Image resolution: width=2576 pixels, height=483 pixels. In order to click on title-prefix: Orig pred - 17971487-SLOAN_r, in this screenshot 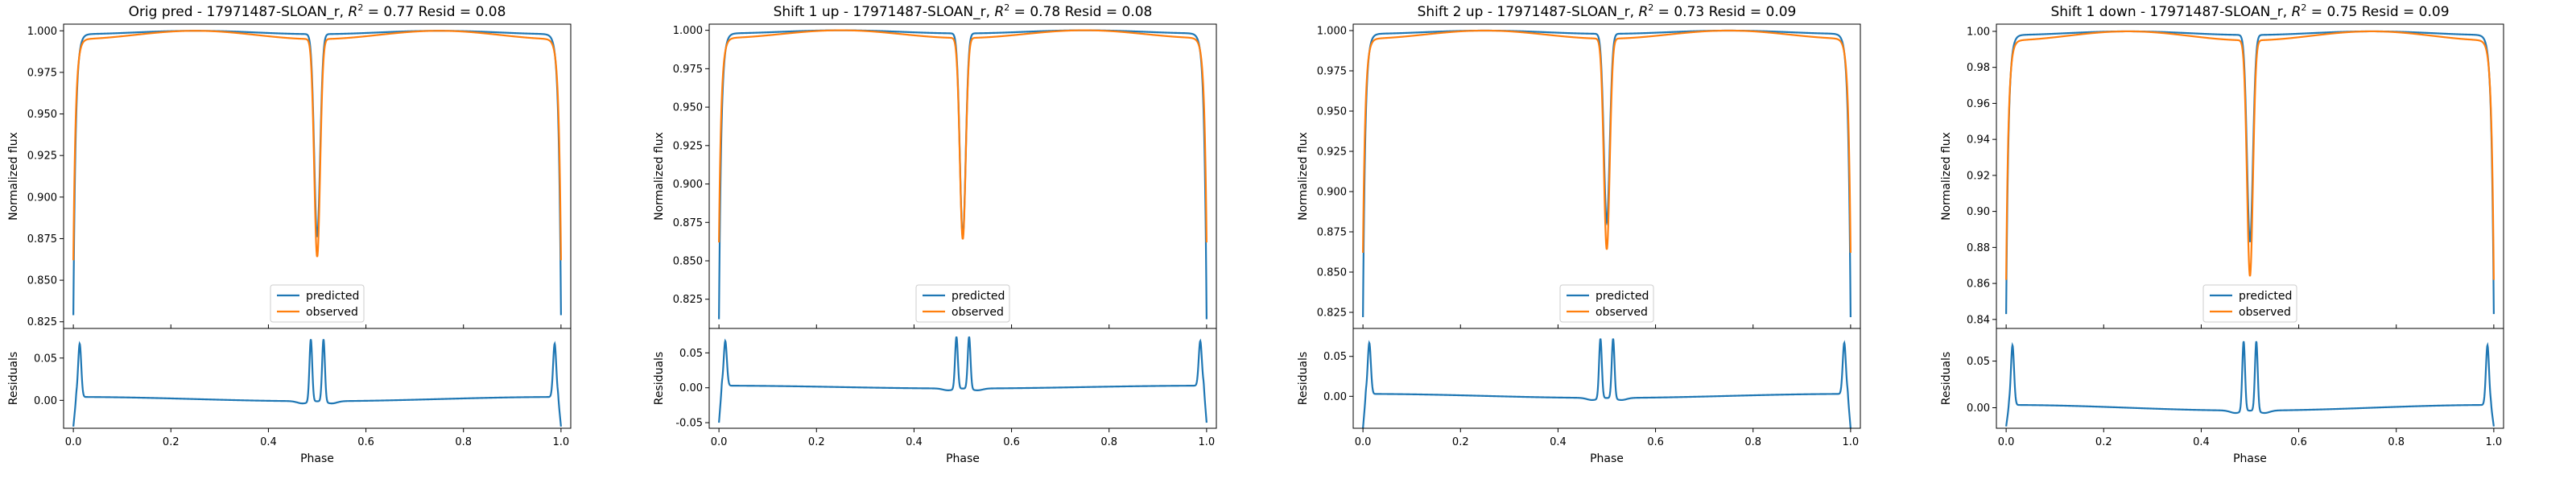, I will do `click(239, 12)`.